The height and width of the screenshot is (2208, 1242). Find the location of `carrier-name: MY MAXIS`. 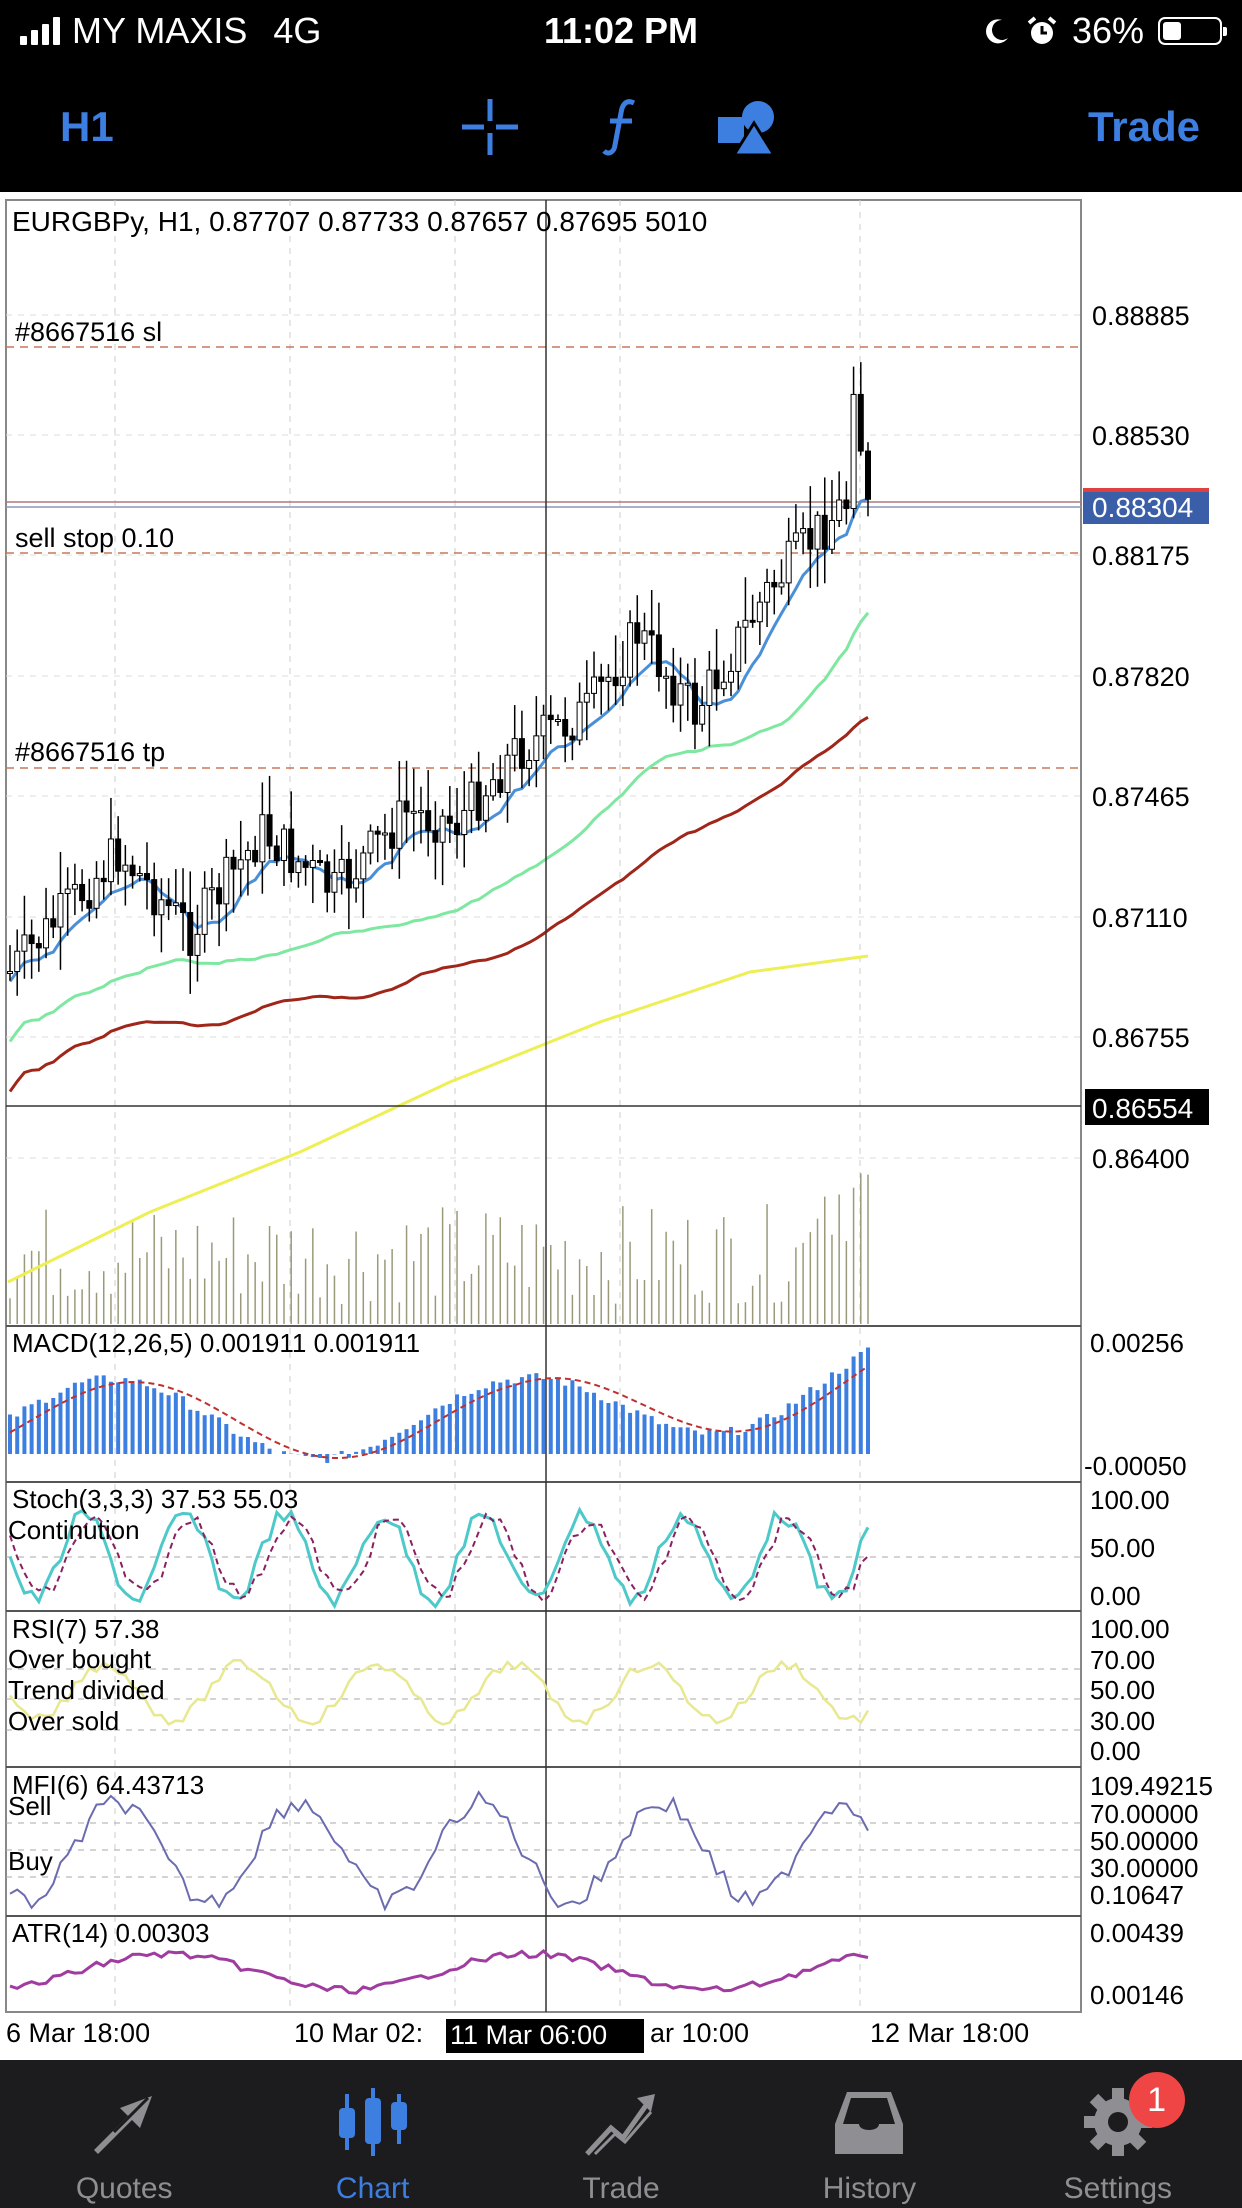

carrier-name: MY MAXIS is located at coordinates (160, 30).